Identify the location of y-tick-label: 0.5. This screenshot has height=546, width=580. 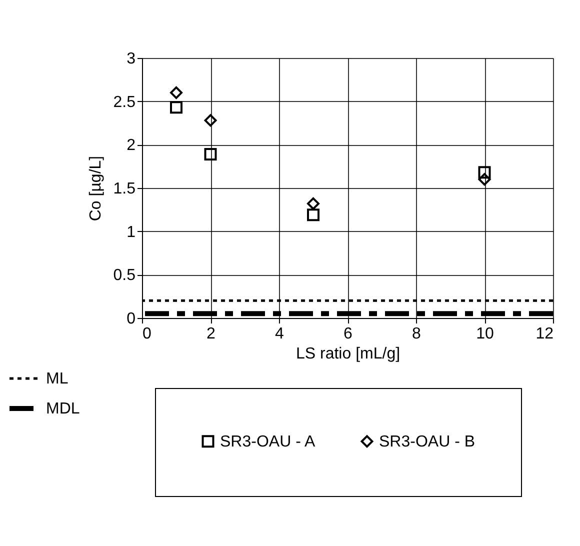
(124, 275).